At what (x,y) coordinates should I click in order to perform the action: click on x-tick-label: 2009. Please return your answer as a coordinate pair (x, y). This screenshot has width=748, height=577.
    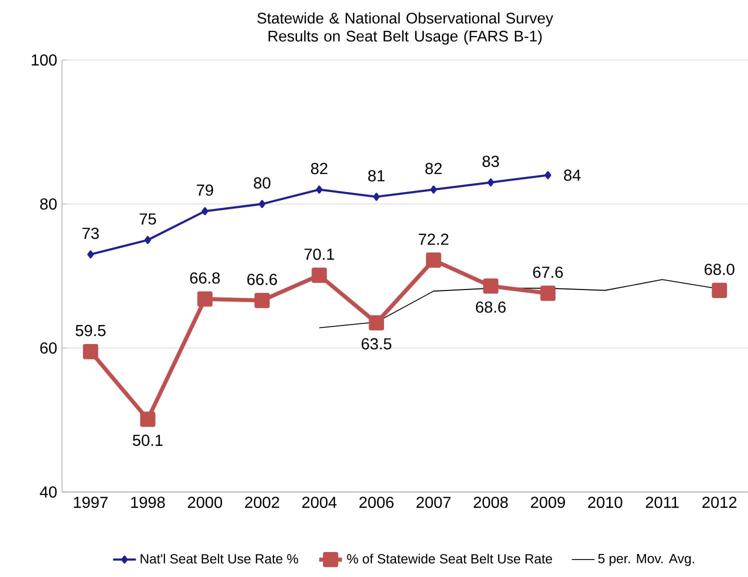
    Looking at the image, I should click on (547, 502).